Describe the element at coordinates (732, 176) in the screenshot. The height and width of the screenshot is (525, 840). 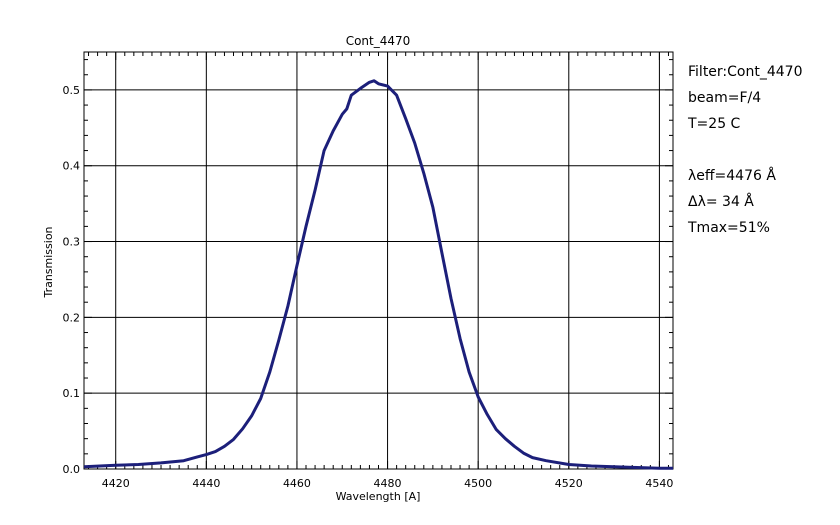
I see `effective-wavelength: λeff=4476 Å` at that location.